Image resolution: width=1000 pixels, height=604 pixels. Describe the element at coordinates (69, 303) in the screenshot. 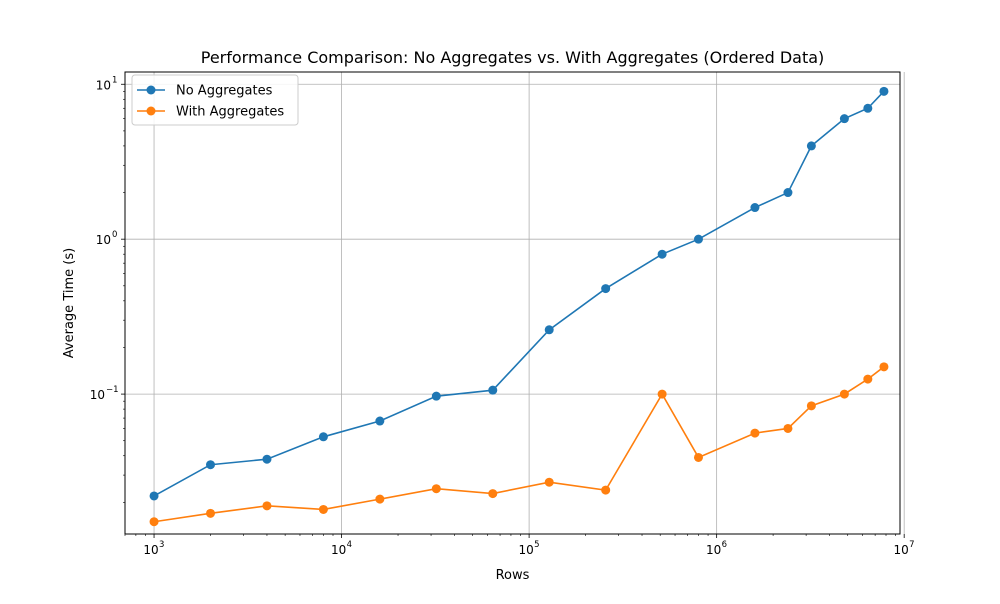

I see `y-axis-label: Average Time (s)` at that location.